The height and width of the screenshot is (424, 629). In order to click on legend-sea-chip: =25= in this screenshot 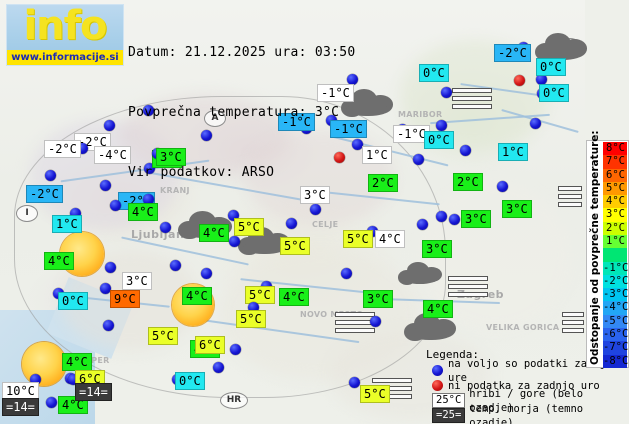, I will do `click(449, 415)`.